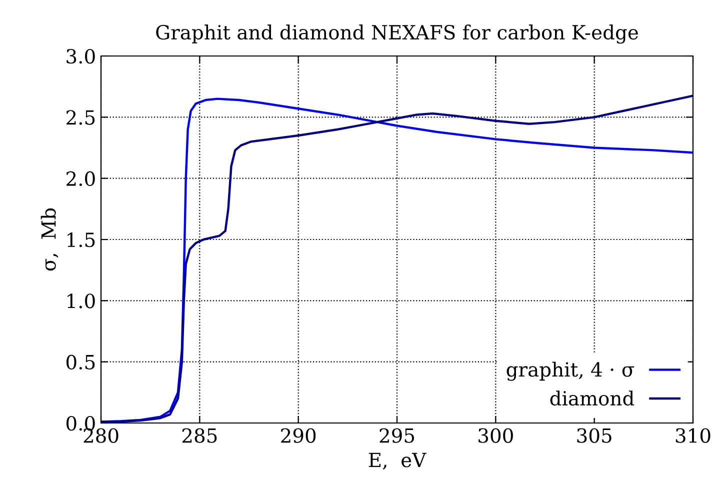  Describe the element at coordinates (397, 461) in the screenshot. I see `x-axis-title: E, eV` at that location.